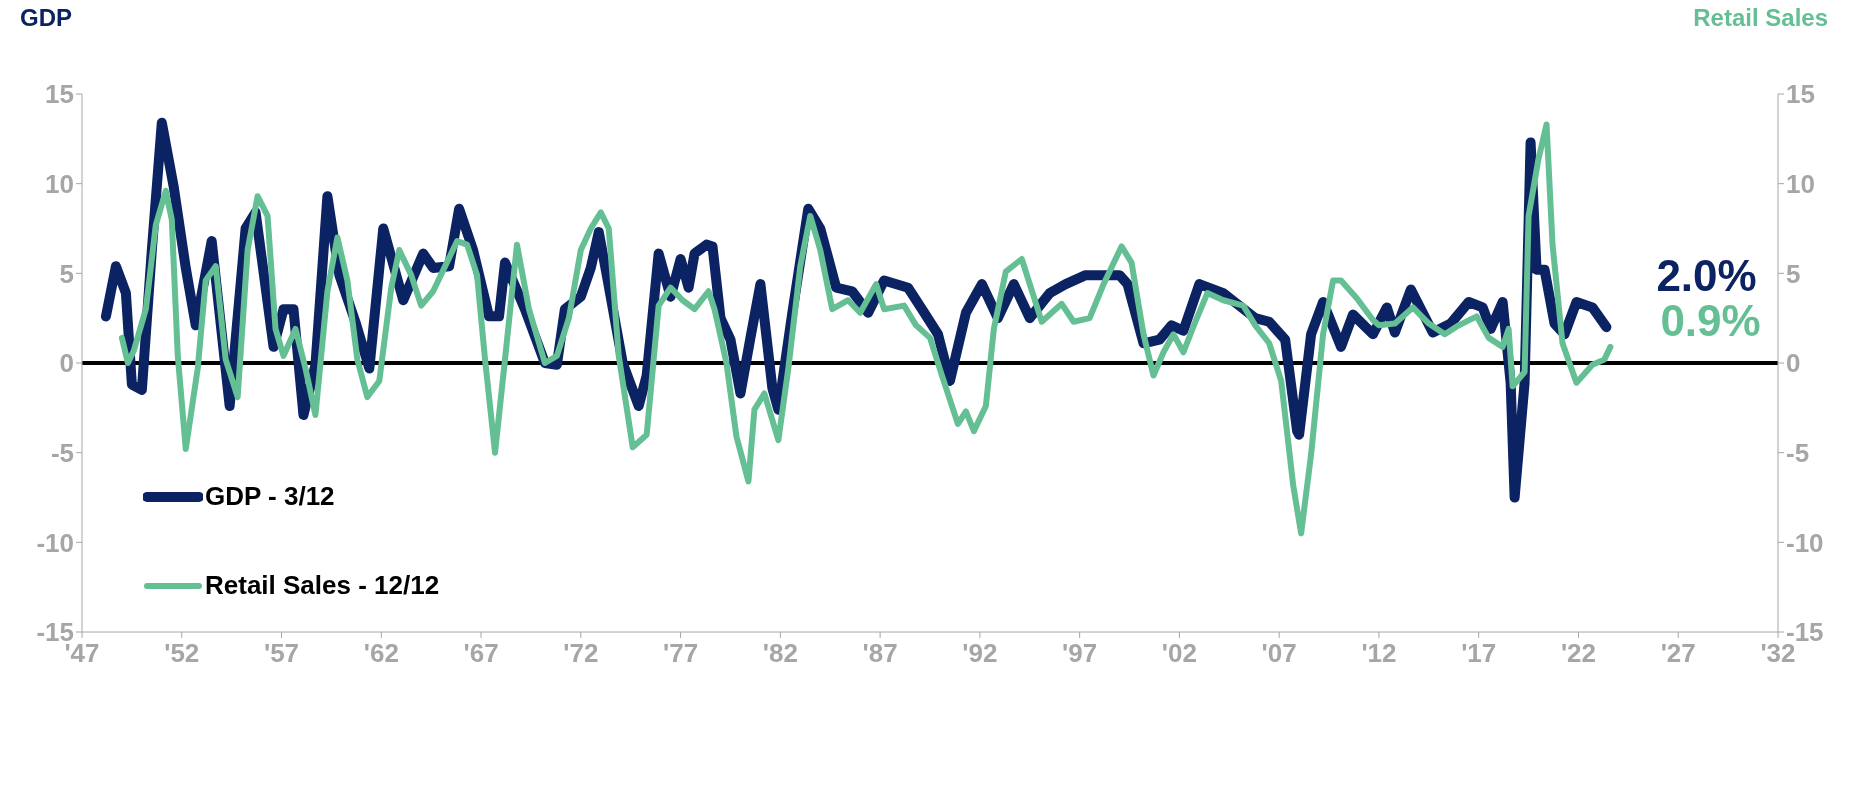 This screenshot has width=1866, height=798. Describe the element at coordinates (55, 542) in the screenshot. I see `y-tick-label: -10` at that location.